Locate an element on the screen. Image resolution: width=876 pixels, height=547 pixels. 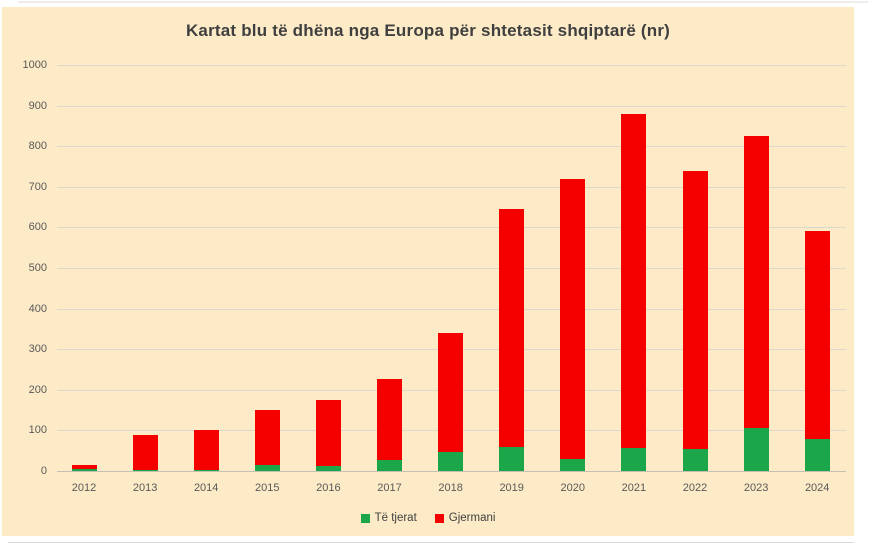
bar-2021 is located at coordinates (634, 239).